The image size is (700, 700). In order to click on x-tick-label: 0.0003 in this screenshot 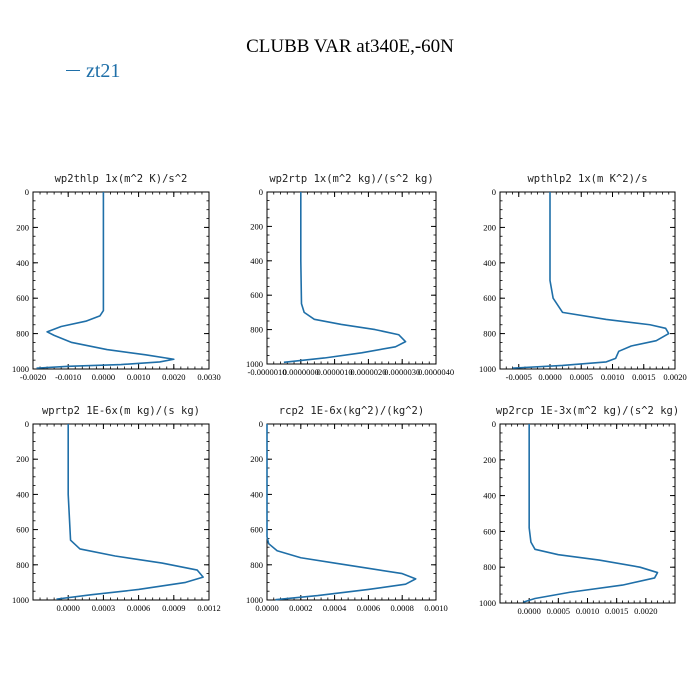, I will do `click(103, 608)`.